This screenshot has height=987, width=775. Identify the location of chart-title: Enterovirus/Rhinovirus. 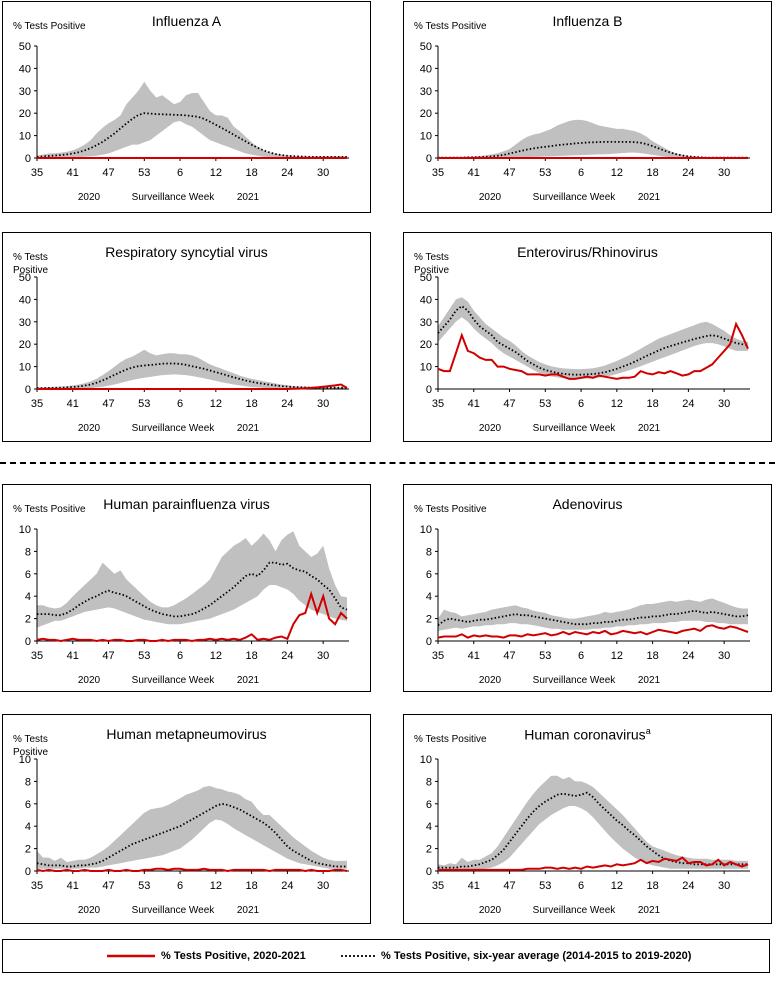
(587, 252).